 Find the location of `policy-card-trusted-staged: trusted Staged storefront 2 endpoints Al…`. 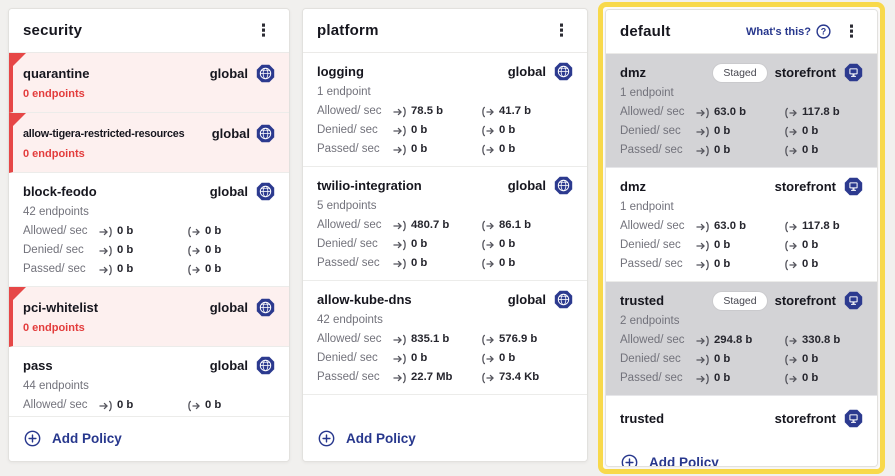

policy-card-trusted-staged: trusted Staged storefront 2 endpoints Al… is located at coordinates (741, 339).